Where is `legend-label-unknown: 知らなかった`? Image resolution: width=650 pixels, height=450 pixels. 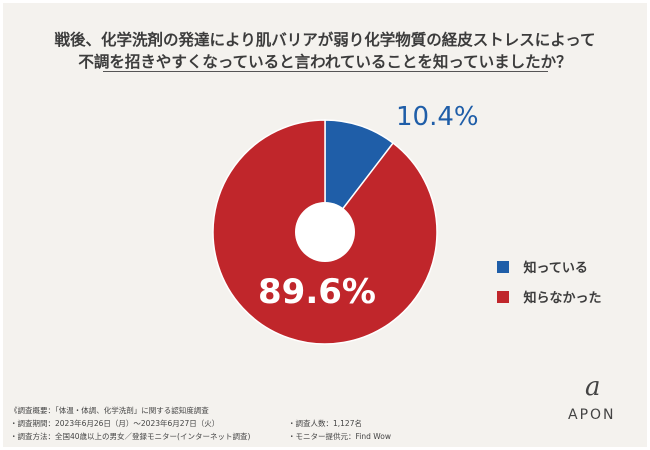
legend-label-unknown: 知らなかった is located at coordinates (562, 298).